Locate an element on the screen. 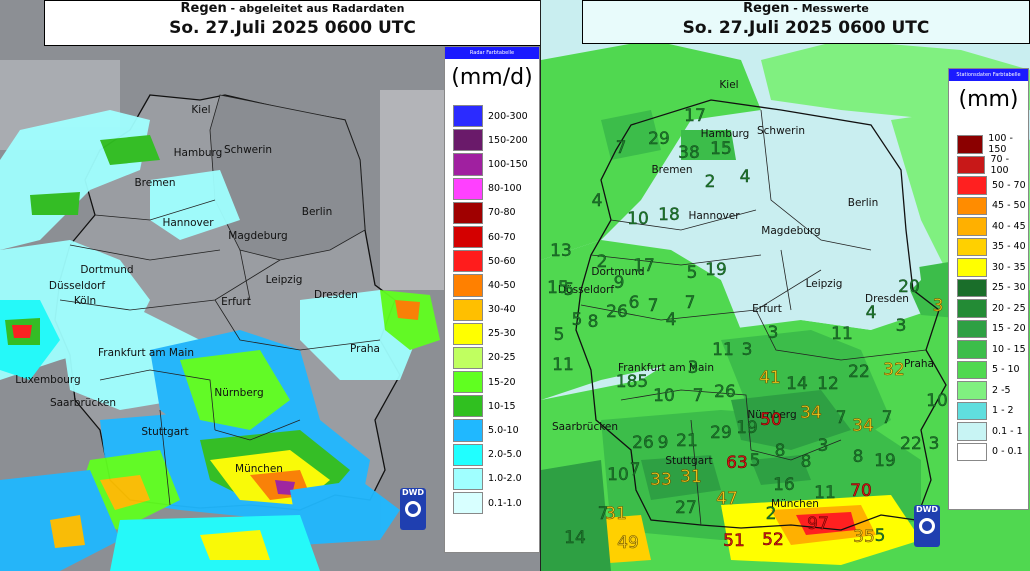 Image resolution: width=1030 pixels, height=571 pixels. radar-legend-unit: (mm/d) is located at coordinates (492, 77).